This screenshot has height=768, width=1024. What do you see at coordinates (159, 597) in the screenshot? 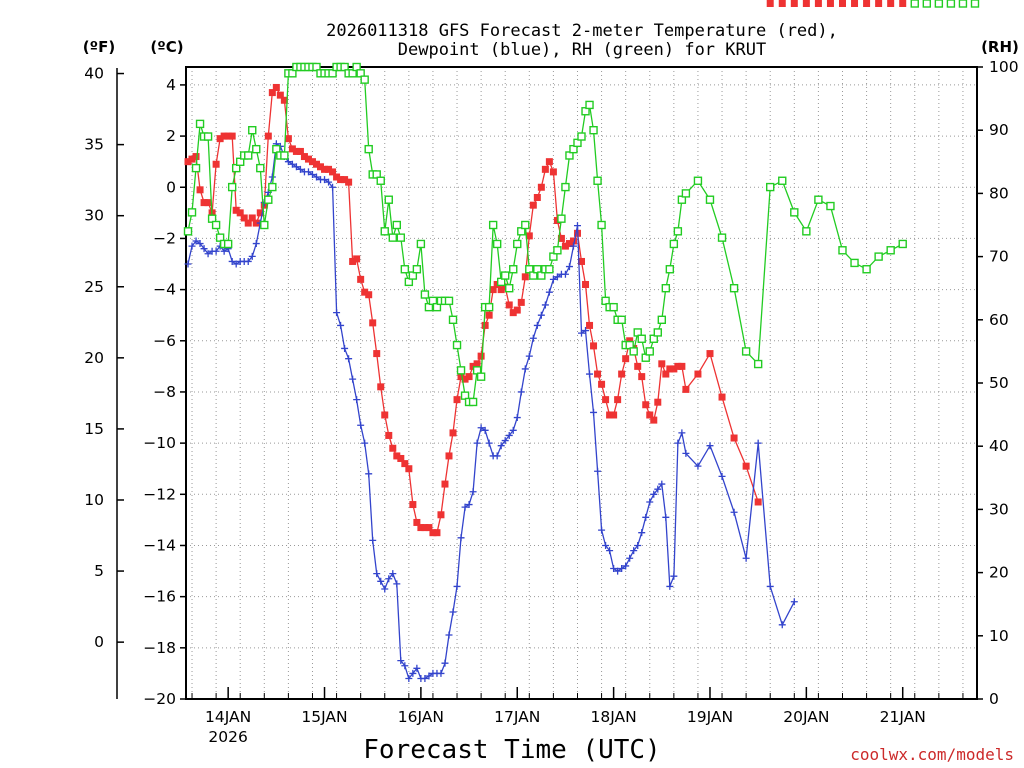
I see `celsius-tick-label: −16` at bounding box center [159, 597].